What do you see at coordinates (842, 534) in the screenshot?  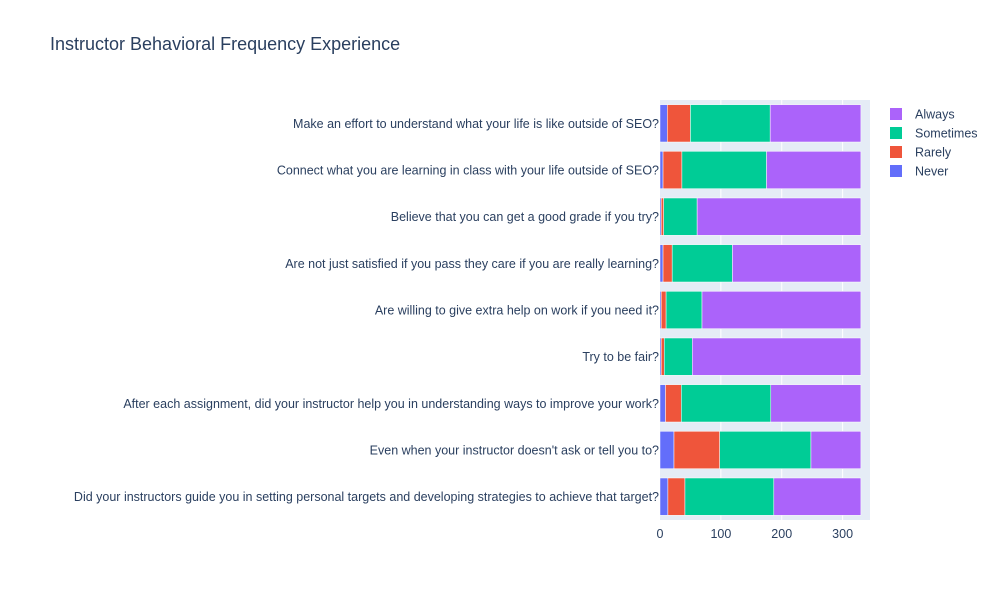 I see `x-tick-label: 300` at bounding box center [842, 534].